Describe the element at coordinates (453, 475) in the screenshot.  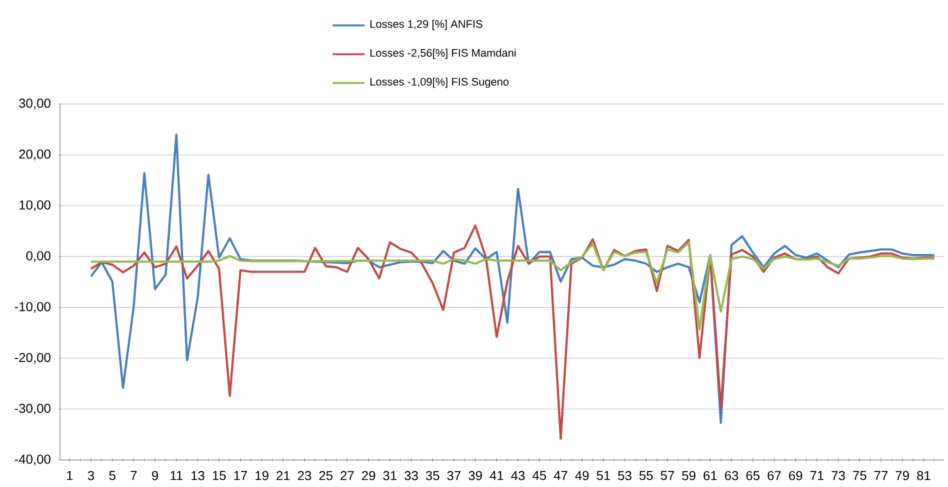
I see `x-tick-label: 37` at that location.